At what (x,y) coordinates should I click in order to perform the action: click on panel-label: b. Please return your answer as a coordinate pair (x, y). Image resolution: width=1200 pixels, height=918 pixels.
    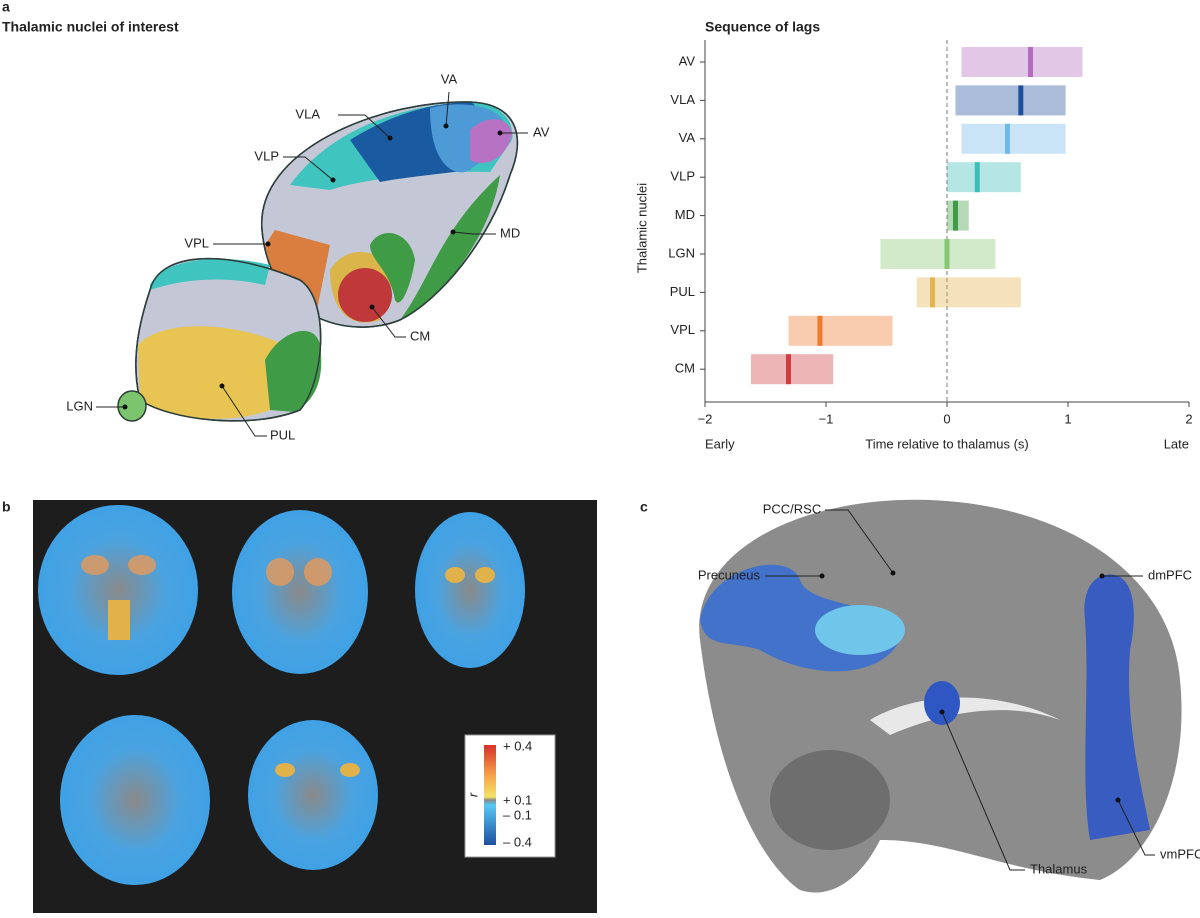
    Looking at the image, I should click on (6, 507).